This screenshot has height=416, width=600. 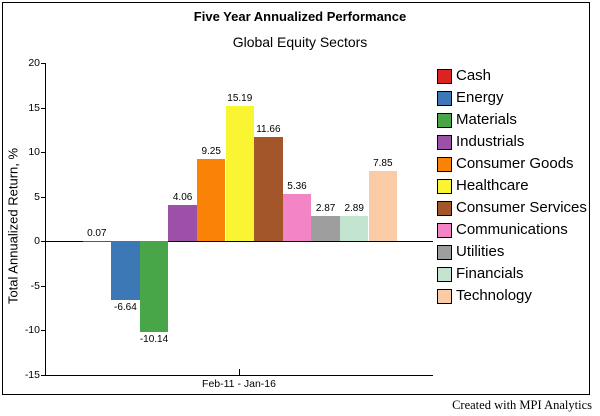 I want to click on bar-value-label: -6.64, so click(x=125, y=308).